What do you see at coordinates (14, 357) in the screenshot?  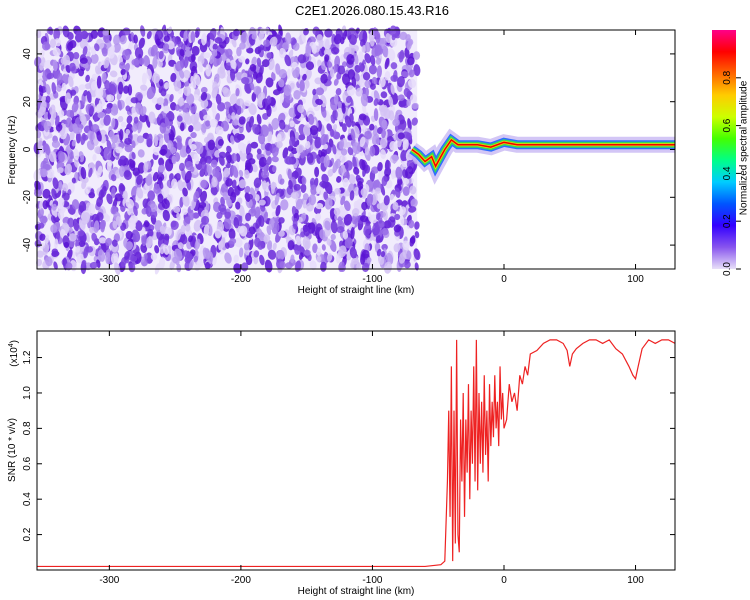 I see `snr-multiplier-base: (x10` at bounding box center [14, 357].